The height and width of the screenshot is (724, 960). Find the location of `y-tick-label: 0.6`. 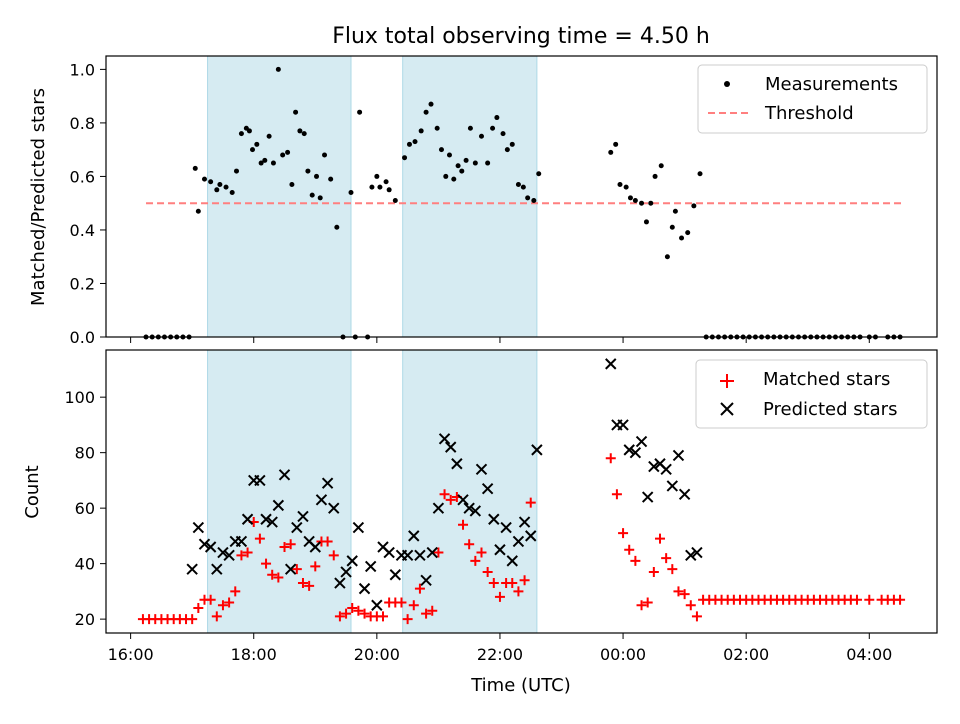

y-tick-label: 0.6 is located at coordinates (82, 176).